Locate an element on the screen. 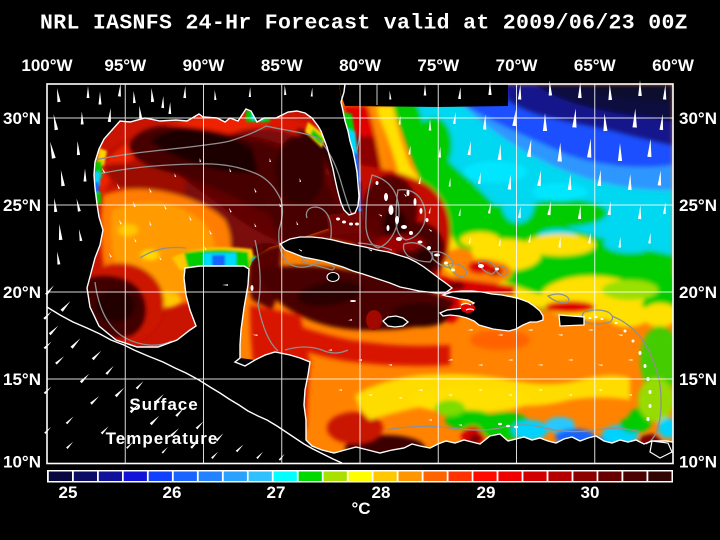 The image size is (720, 540). svg-text: 29 is located at coordinates (486, 492).